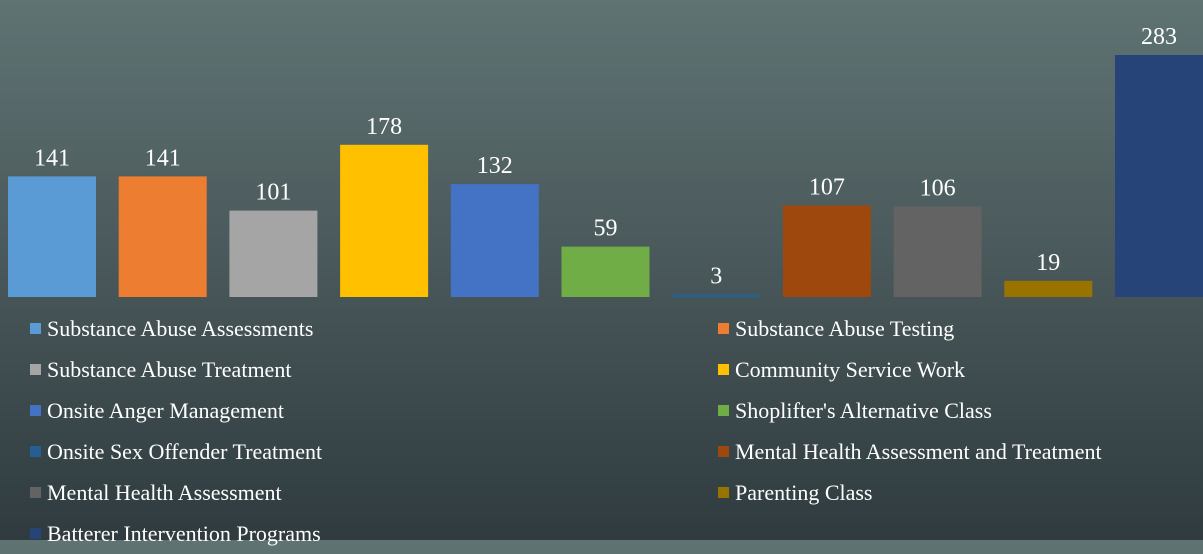  I want to click on legend-item: Shoplifter's Alternative Class, so click(959, 410).